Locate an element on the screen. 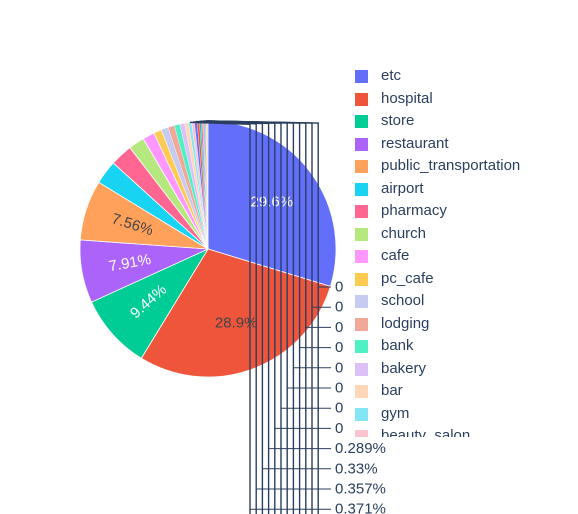 This screenshot has width=578, height=514. legend-item-church: church is located at coordinates (465, 234).